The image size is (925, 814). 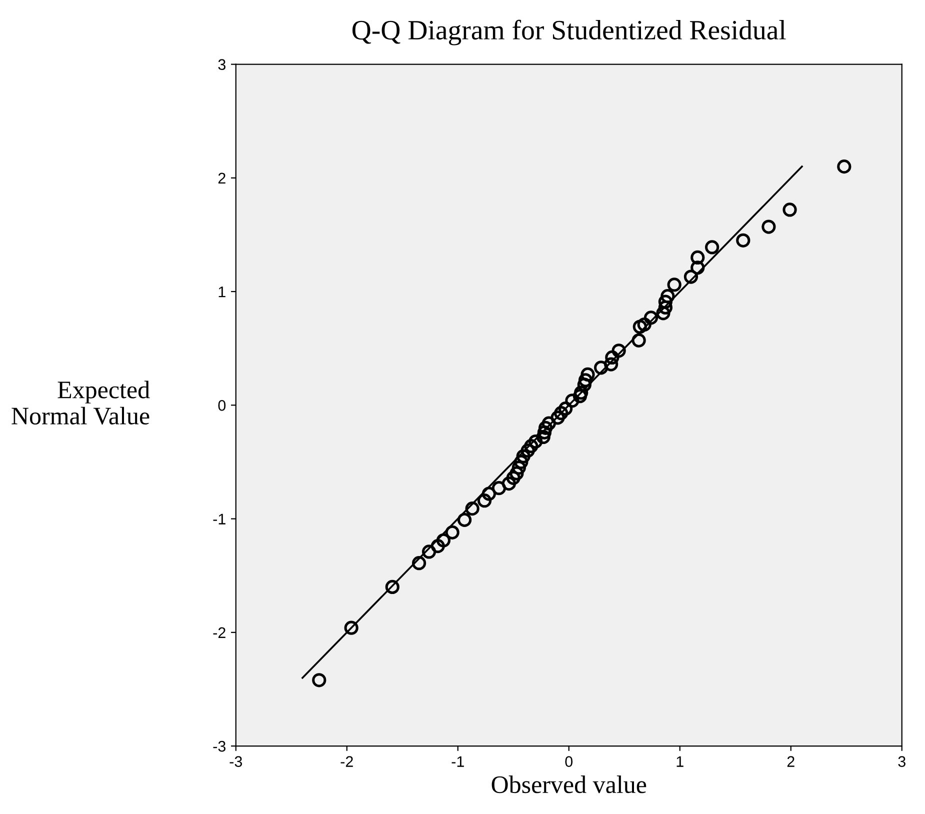 I want to click on x-tick-label: -2, so click(x=346, y=761).